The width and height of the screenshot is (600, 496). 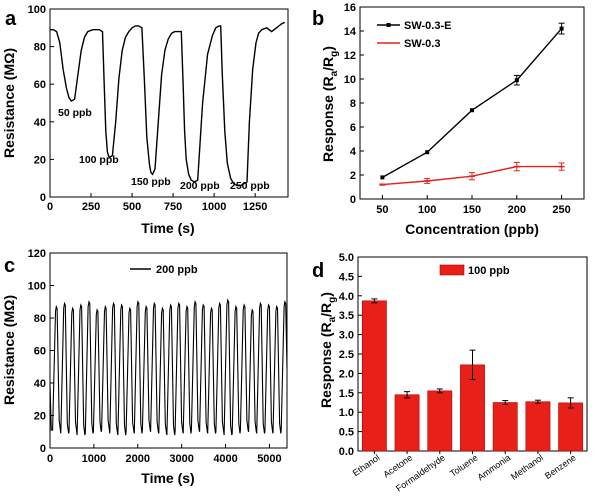 What do you see at coordinates (560, 466) in the screenshot?
I see `category-label: Benzene` at bounding box center [560, 466].